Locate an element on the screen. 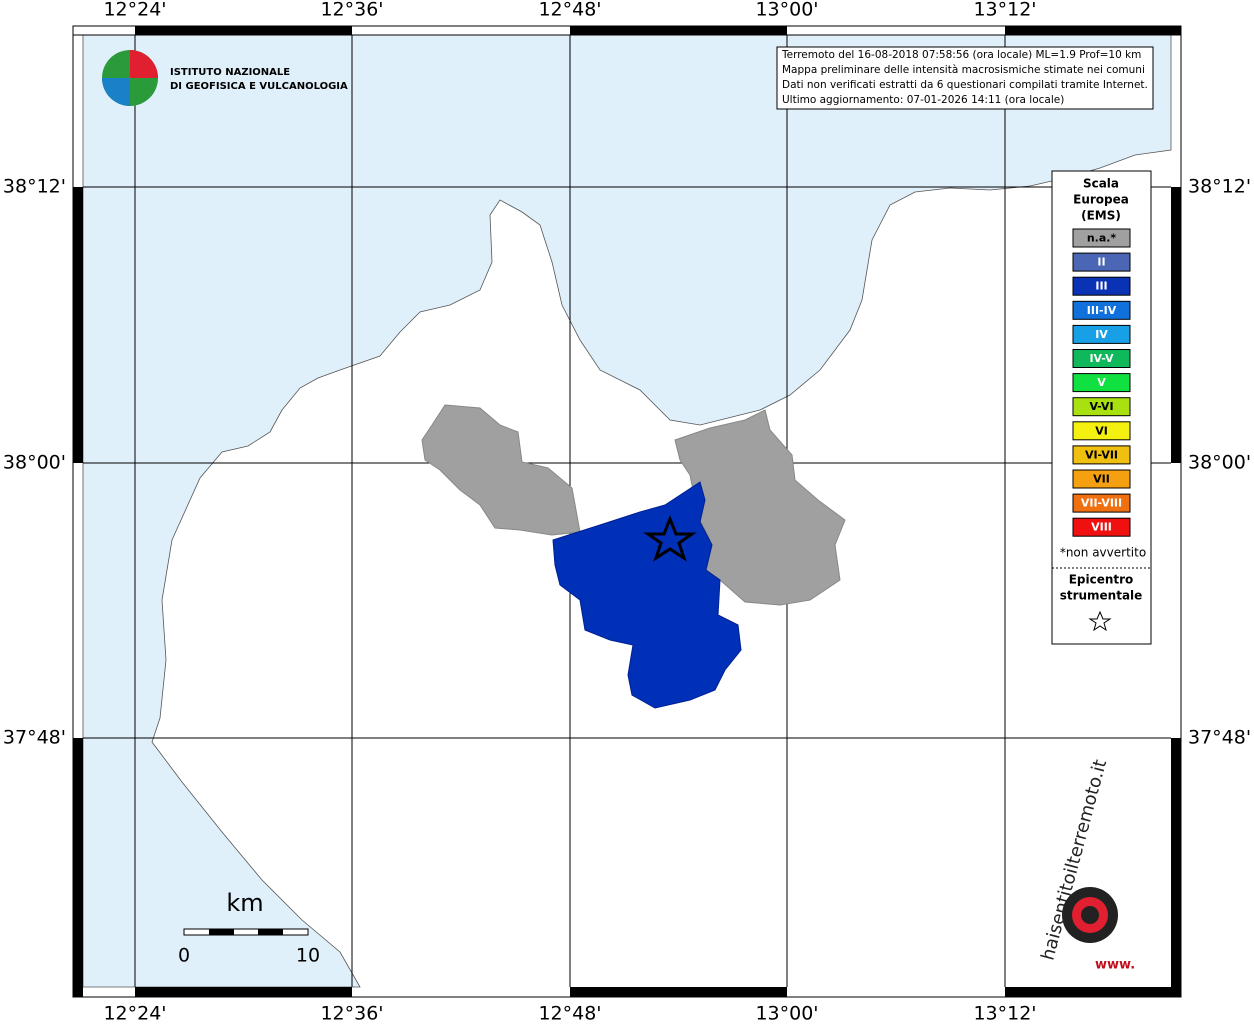  legend-title: Scala is located at coordinates (1101, 184).